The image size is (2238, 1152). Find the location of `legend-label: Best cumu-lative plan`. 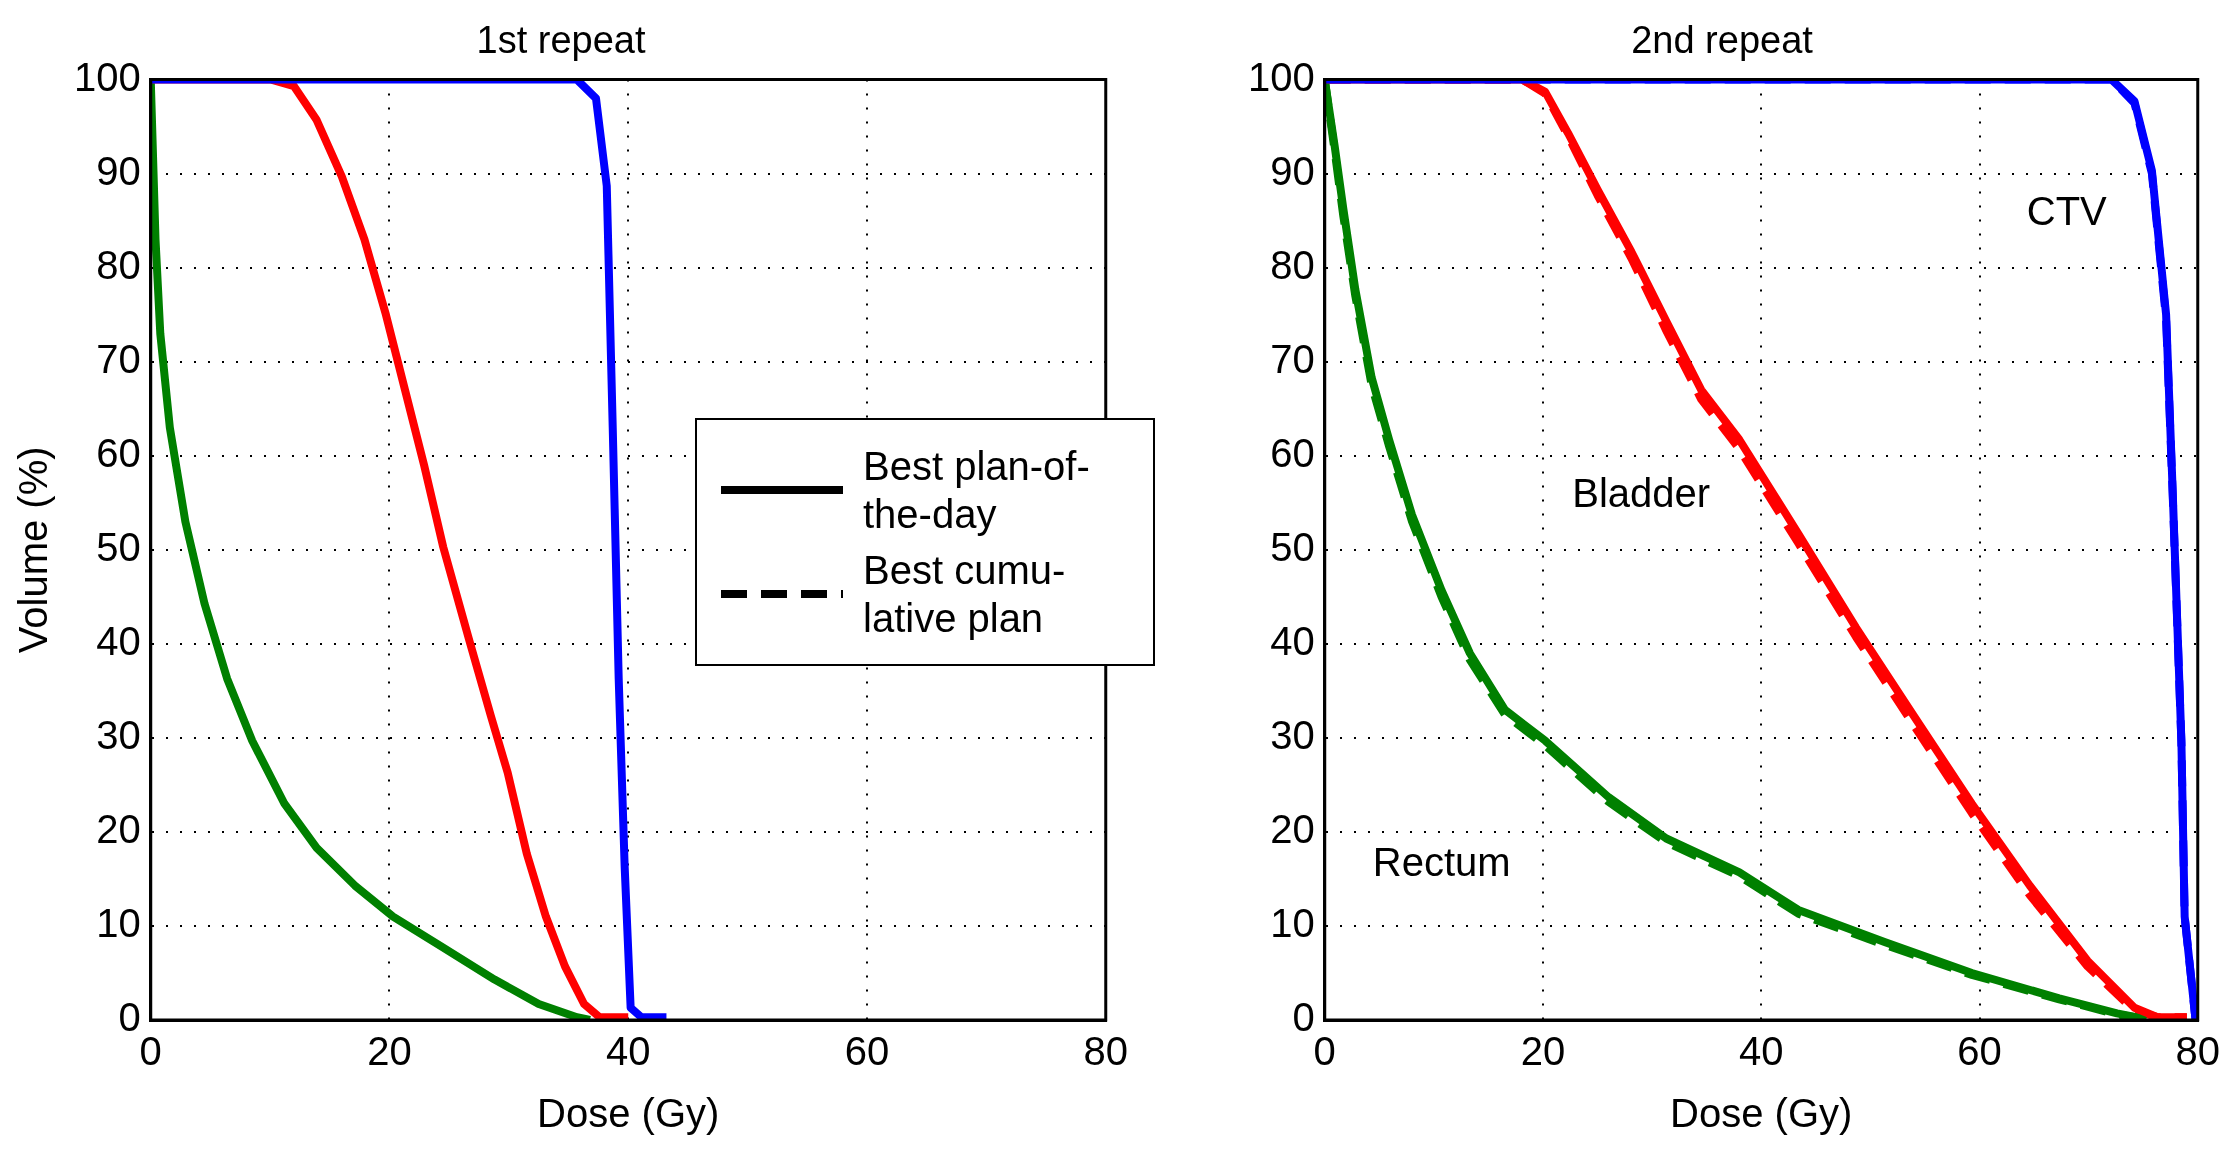

legend-label: Best cumu-lative plan is located at coordinates (965, 594).